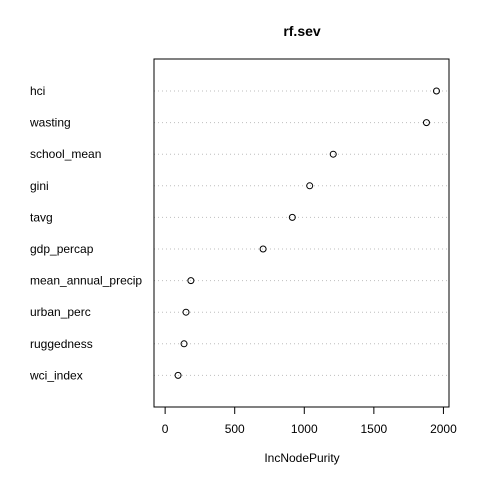  Describe the element at coordinates (165, 429) in the screenshot. I see `x-tick-label: 0` at that location.